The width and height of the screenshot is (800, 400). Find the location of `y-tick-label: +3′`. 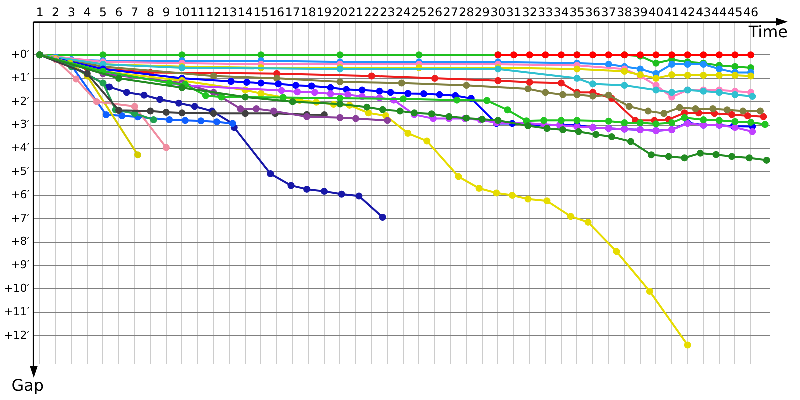

y-tick-label: +3′ is located at coordinates (20, 125).